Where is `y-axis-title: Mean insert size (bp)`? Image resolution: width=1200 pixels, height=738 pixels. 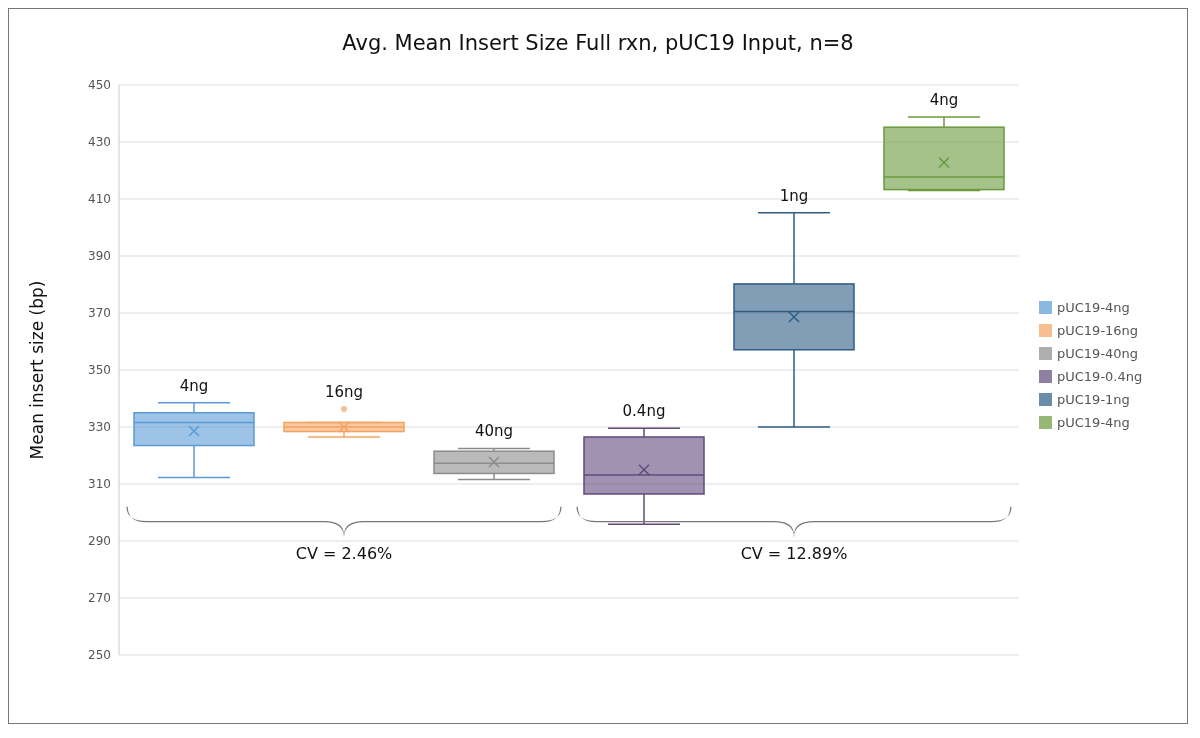 y-axis-title: Mean insert size (bp) is located at coordinates (37, 370).